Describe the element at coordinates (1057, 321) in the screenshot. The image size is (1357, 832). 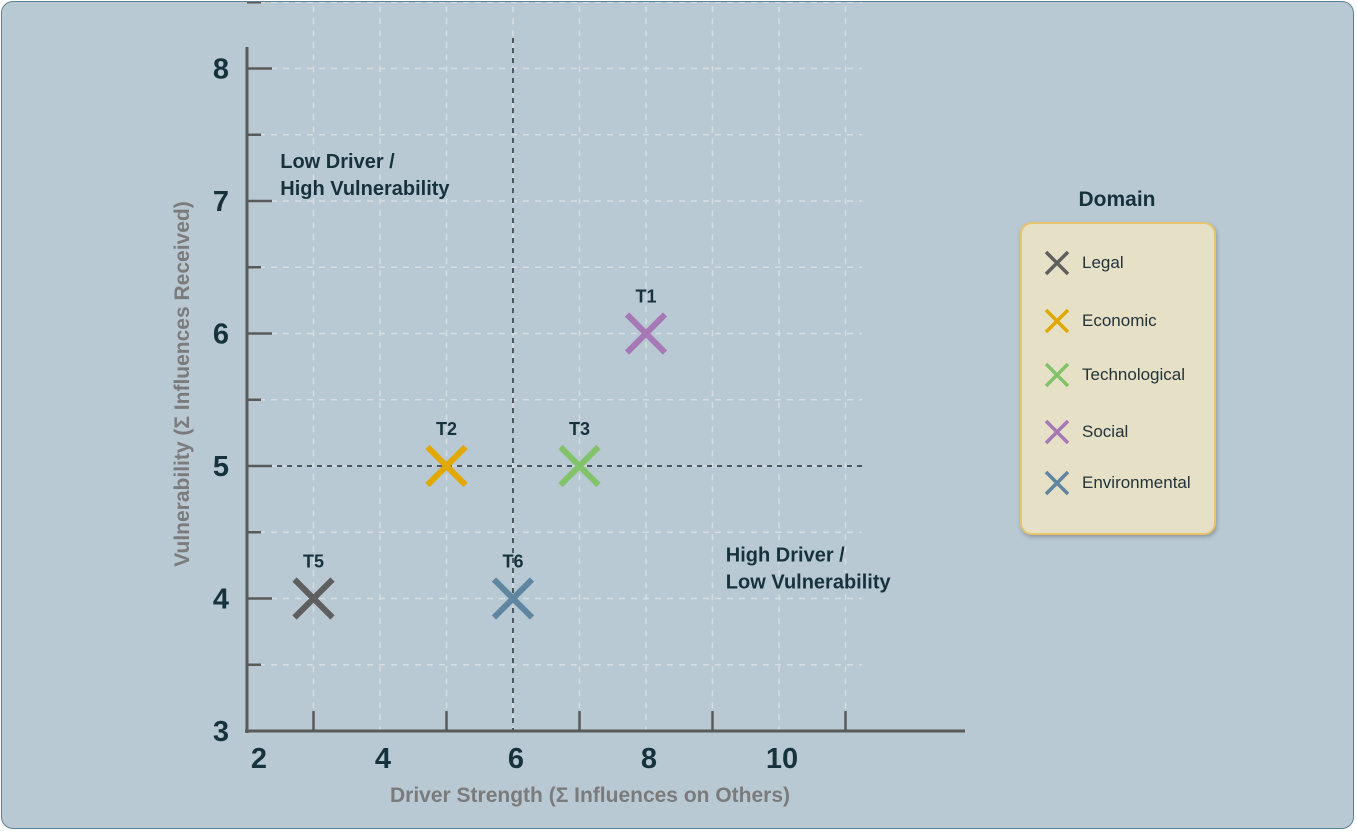
I see `legend-marker-economic` at that location.